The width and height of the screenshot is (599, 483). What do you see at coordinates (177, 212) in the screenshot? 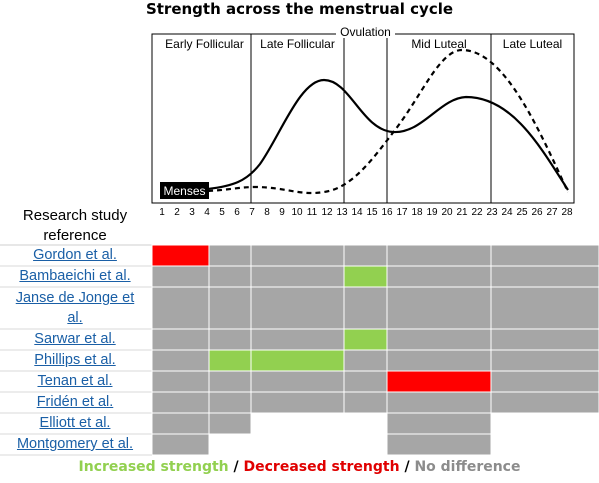
I see `day-tick-label: 2` at bounding box center [177, 212].